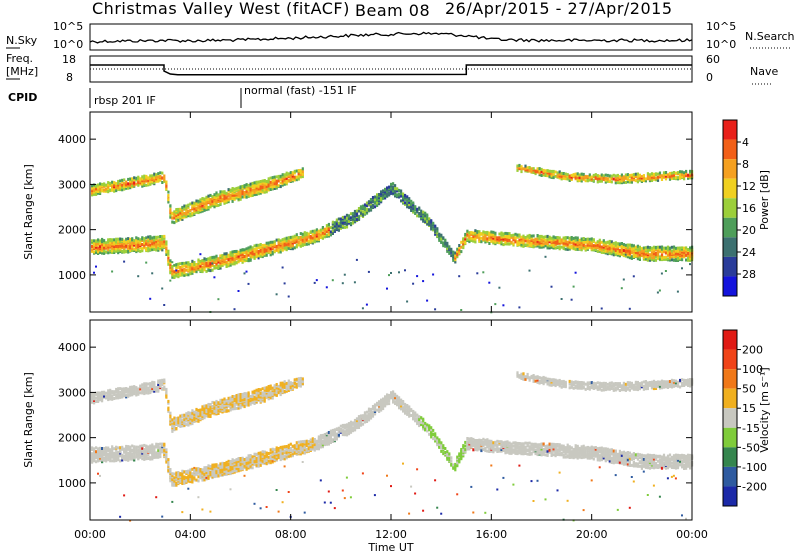 This screenshot has width=800, height=554. Describe the element at coordinates (22, 71) in the screenshot. I see `freq-unit: [MHz]` at that location.